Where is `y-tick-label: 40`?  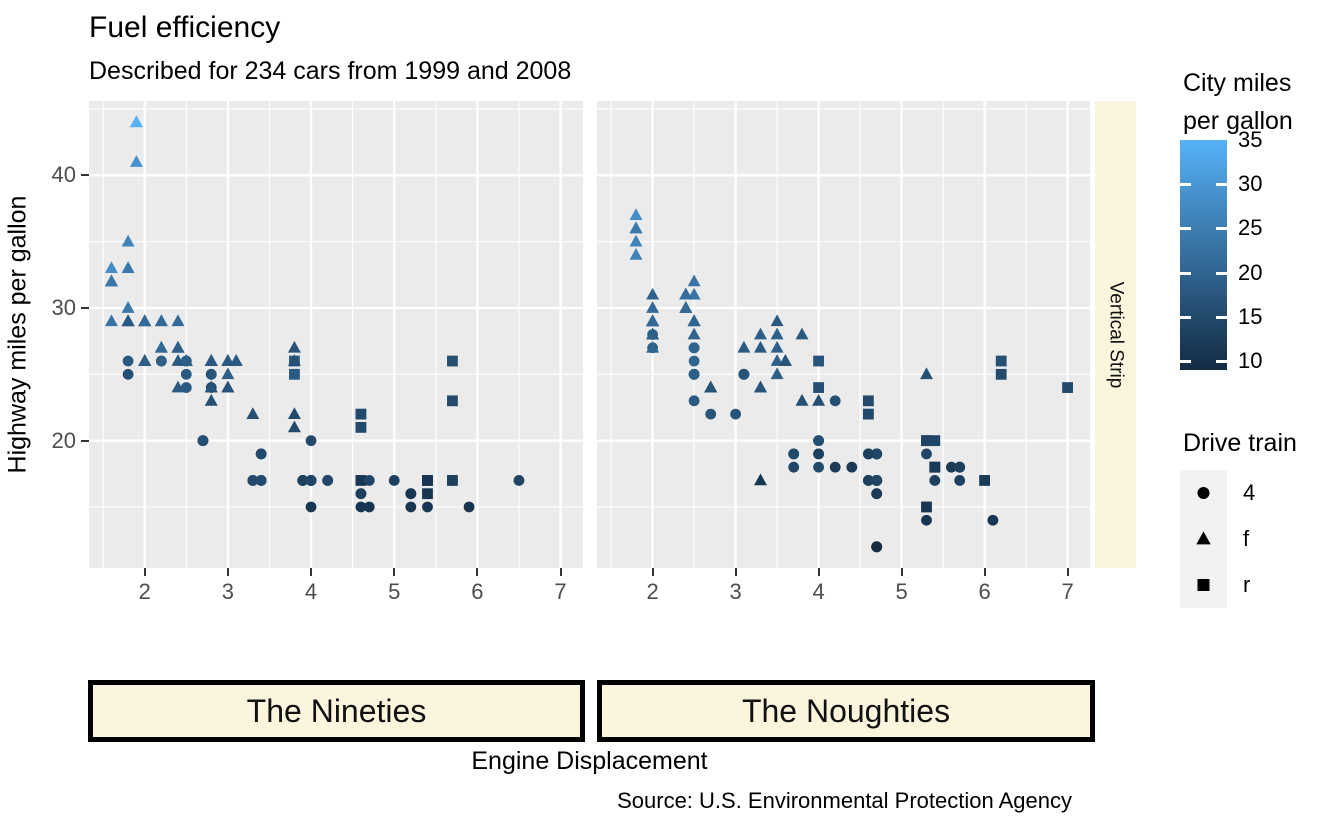 y-tick-label: 40 is located at coordinates (63, 175).